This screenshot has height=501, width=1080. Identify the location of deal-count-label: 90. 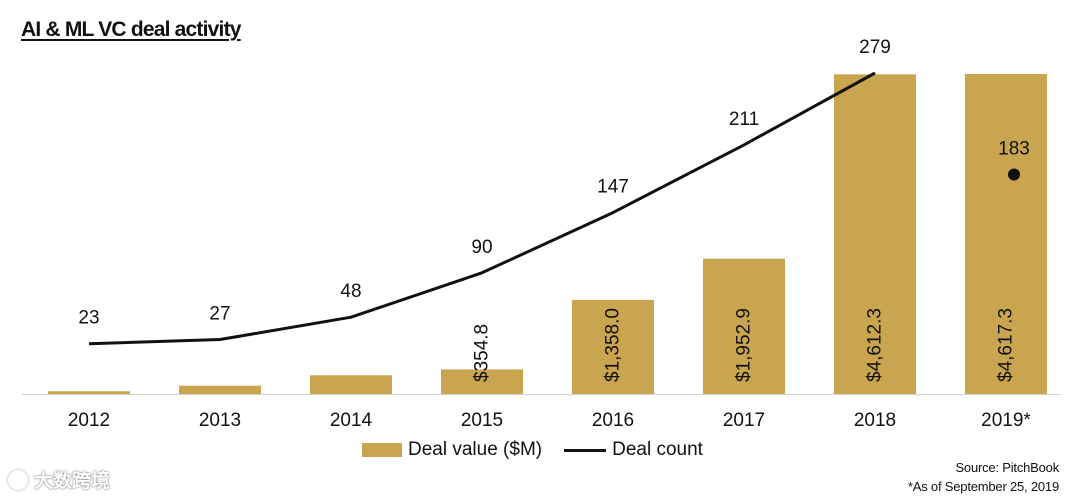
(481, 247).